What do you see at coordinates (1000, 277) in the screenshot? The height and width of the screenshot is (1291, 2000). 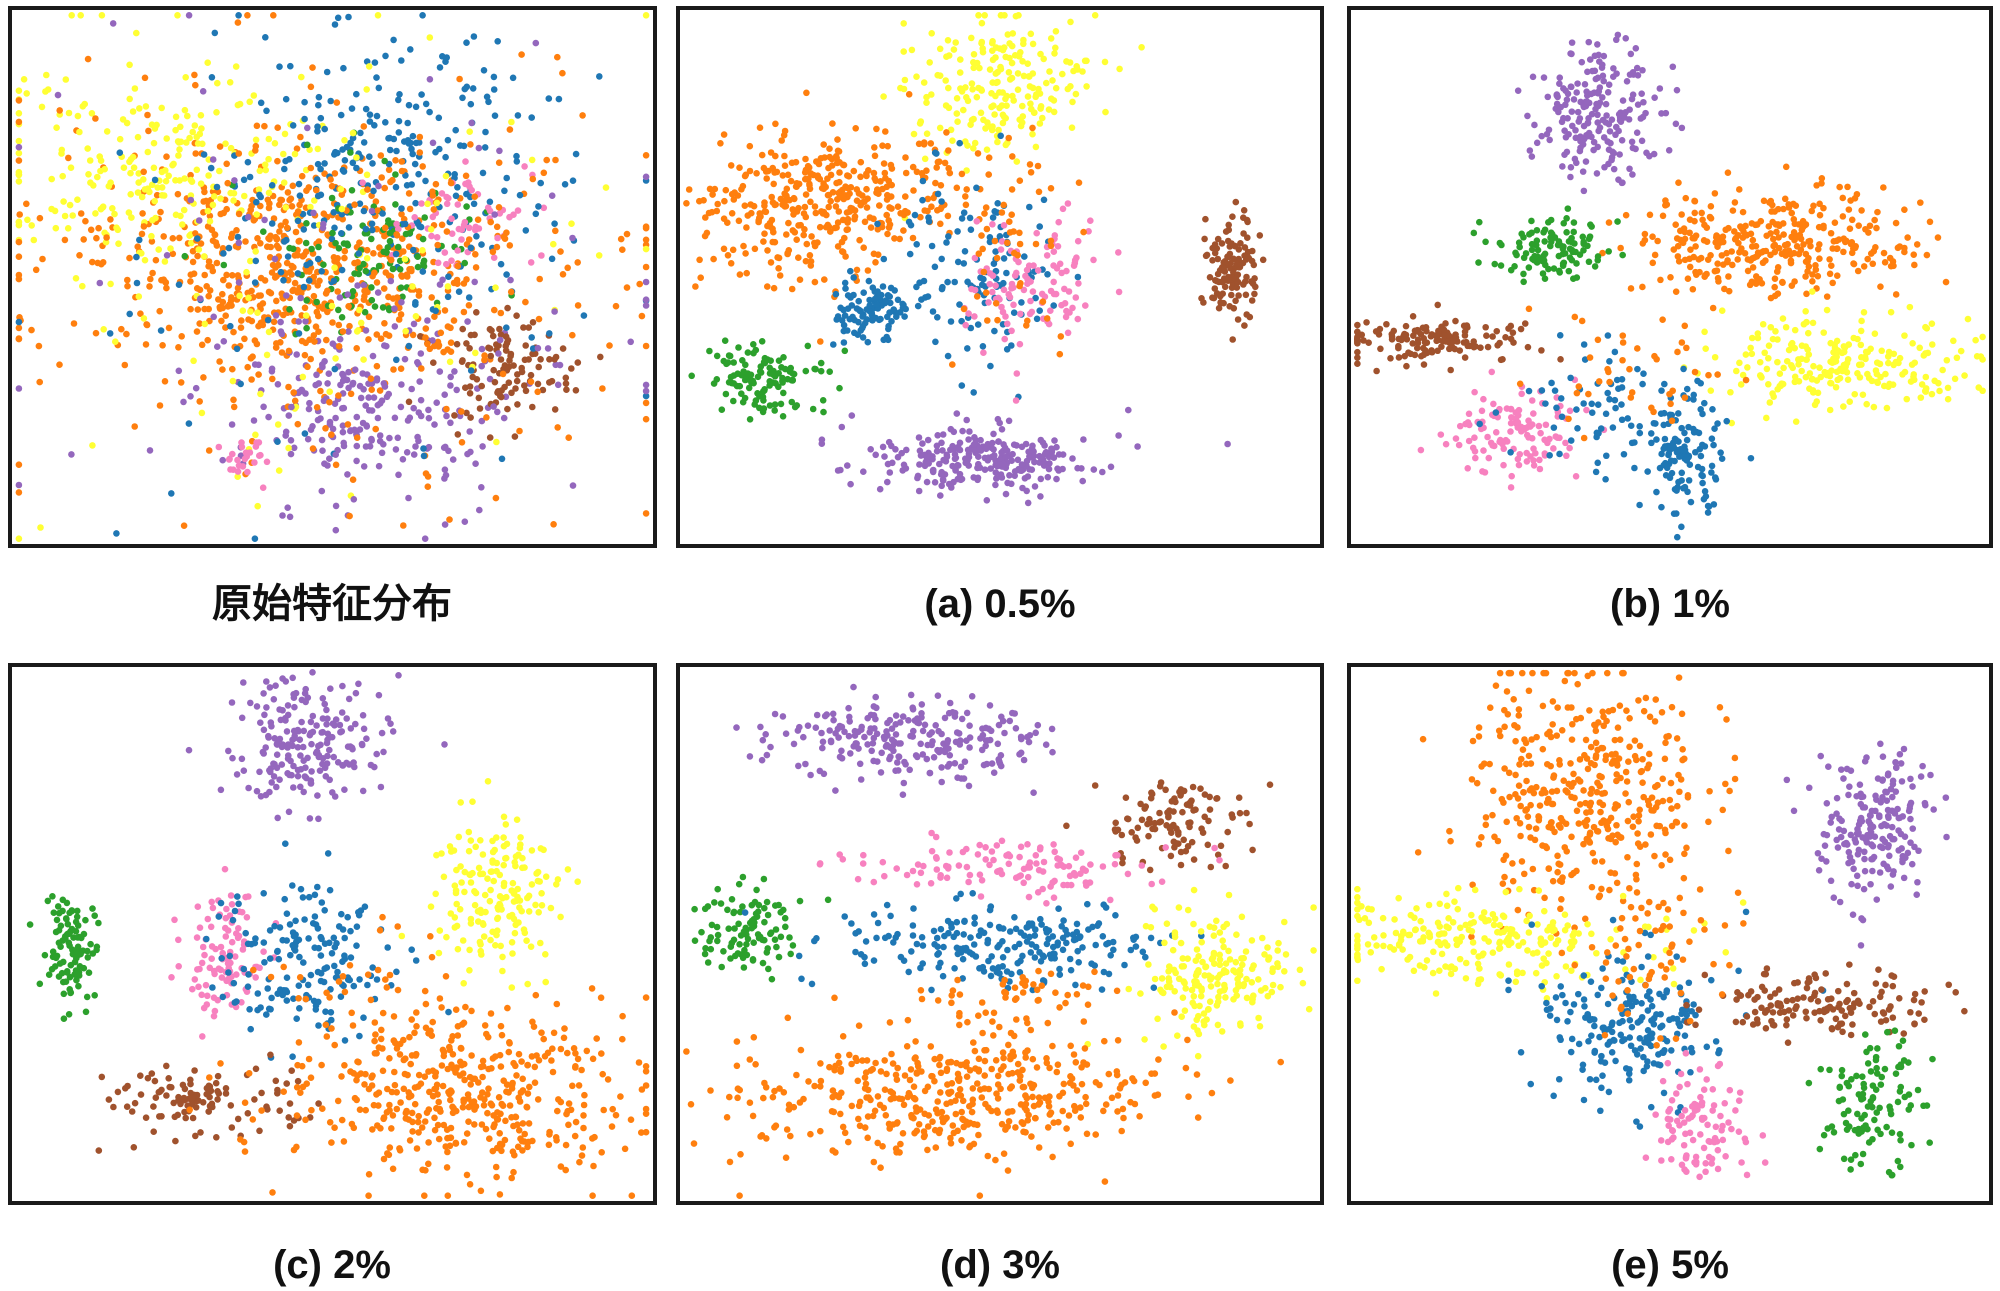 I see `scatter-panel-a` at bounding box center [1000, 277].